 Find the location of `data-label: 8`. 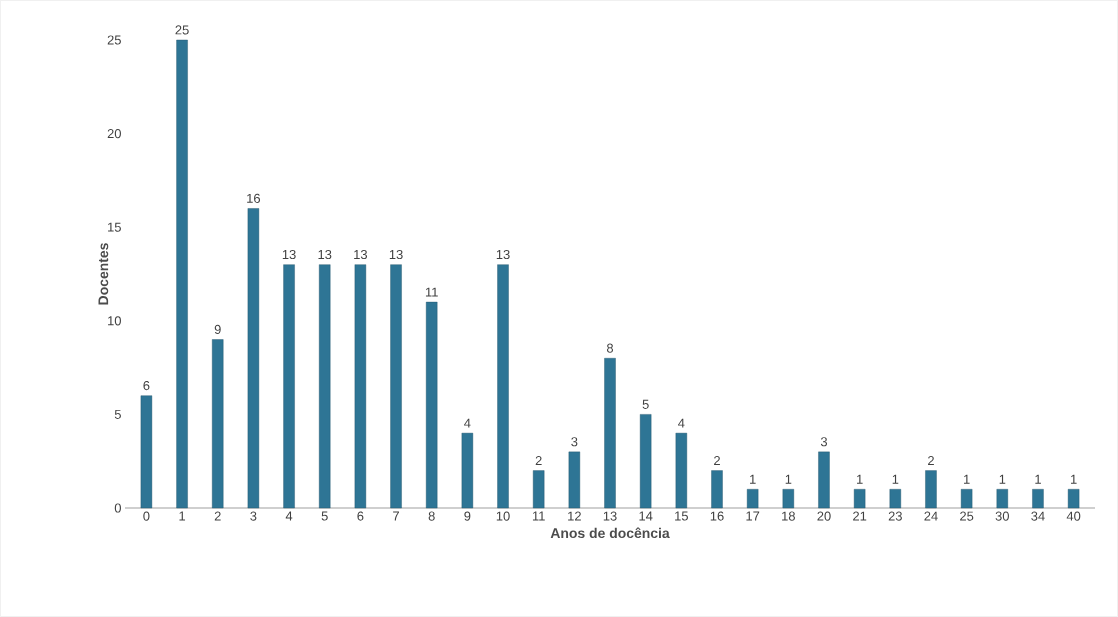

data-label: 8 is located at coordinates (610, 348).